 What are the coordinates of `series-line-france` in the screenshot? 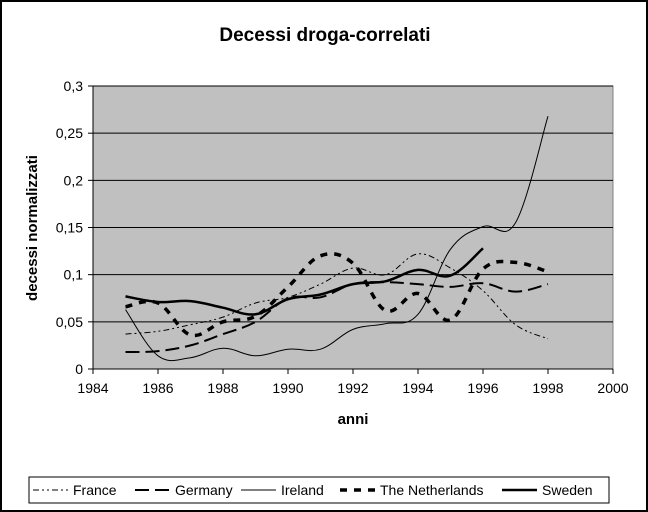 It's located at (337, 296).